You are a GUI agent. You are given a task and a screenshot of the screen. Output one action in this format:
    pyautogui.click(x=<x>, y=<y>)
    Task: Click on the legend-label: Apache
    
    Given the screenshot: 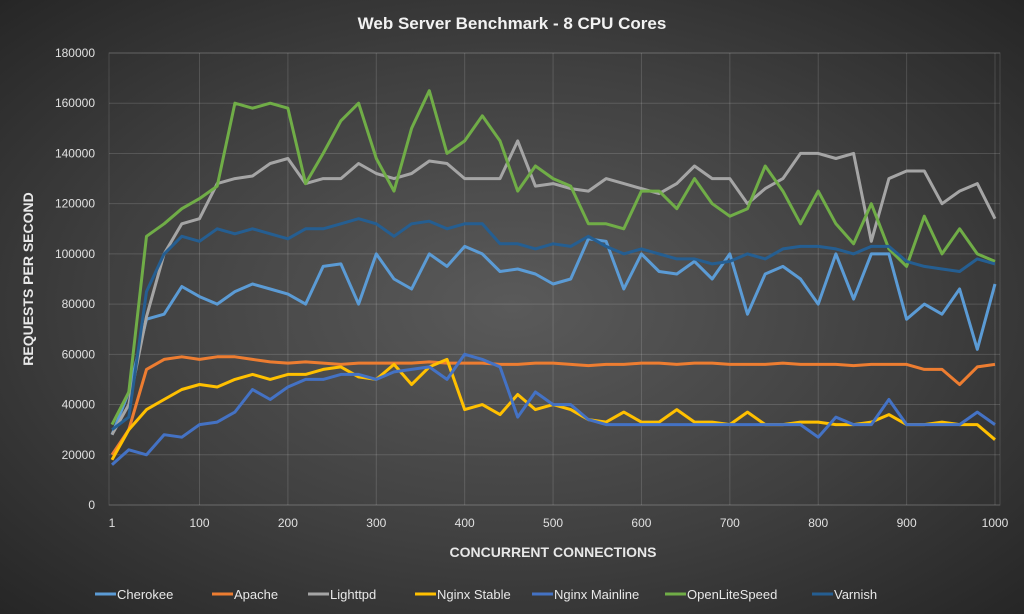 What is the action you would take?
    pyautogui.click(x=256, y=594)
    